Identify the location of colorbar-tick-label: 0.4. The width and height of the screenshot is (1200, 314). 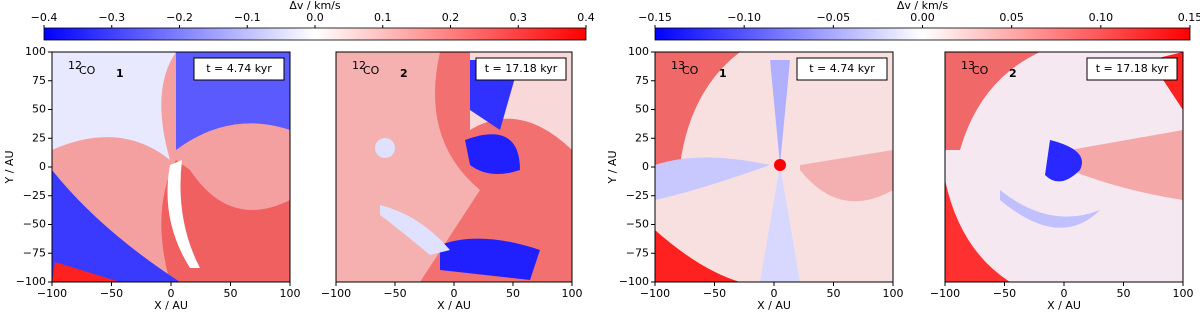
(586, 17).